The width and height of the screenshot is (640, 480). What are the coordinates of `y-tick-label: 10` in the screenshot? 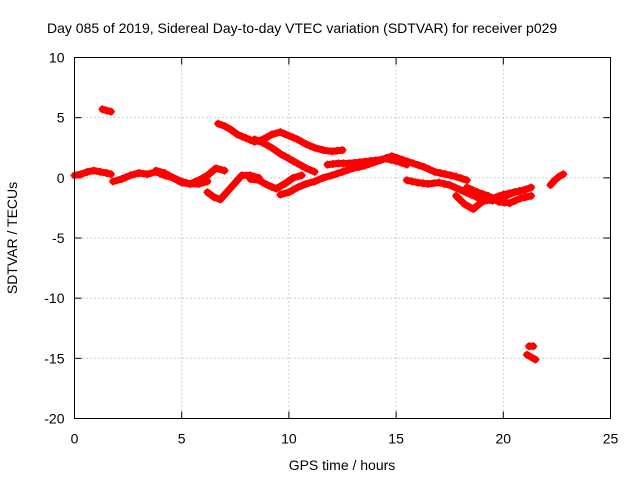 It's located at (57, 58).